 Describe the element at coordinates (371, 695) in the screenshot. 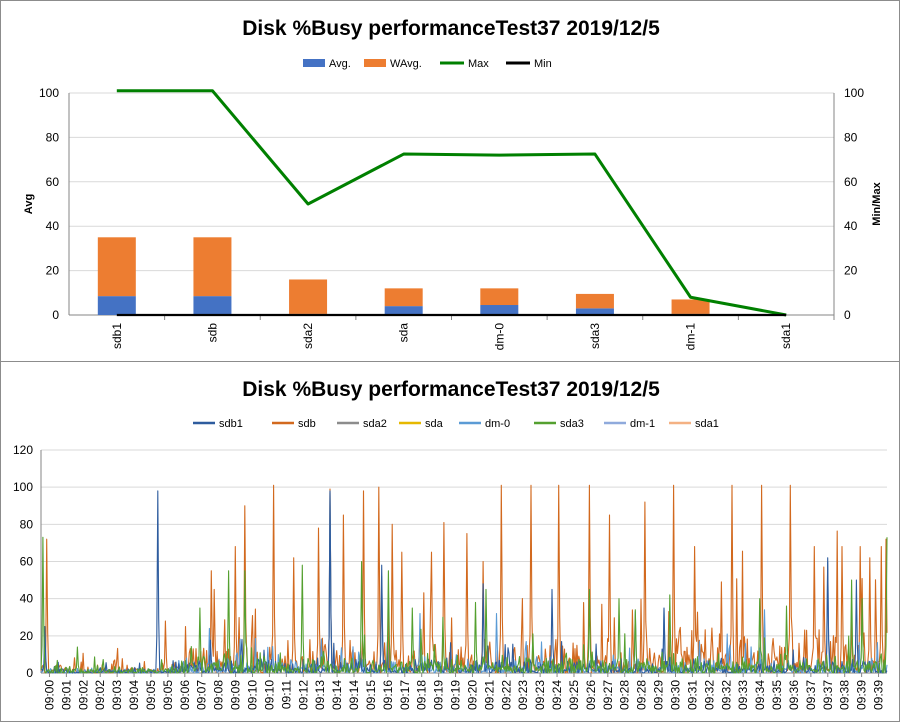

I see `x-tick-label: 09:15` at that location.